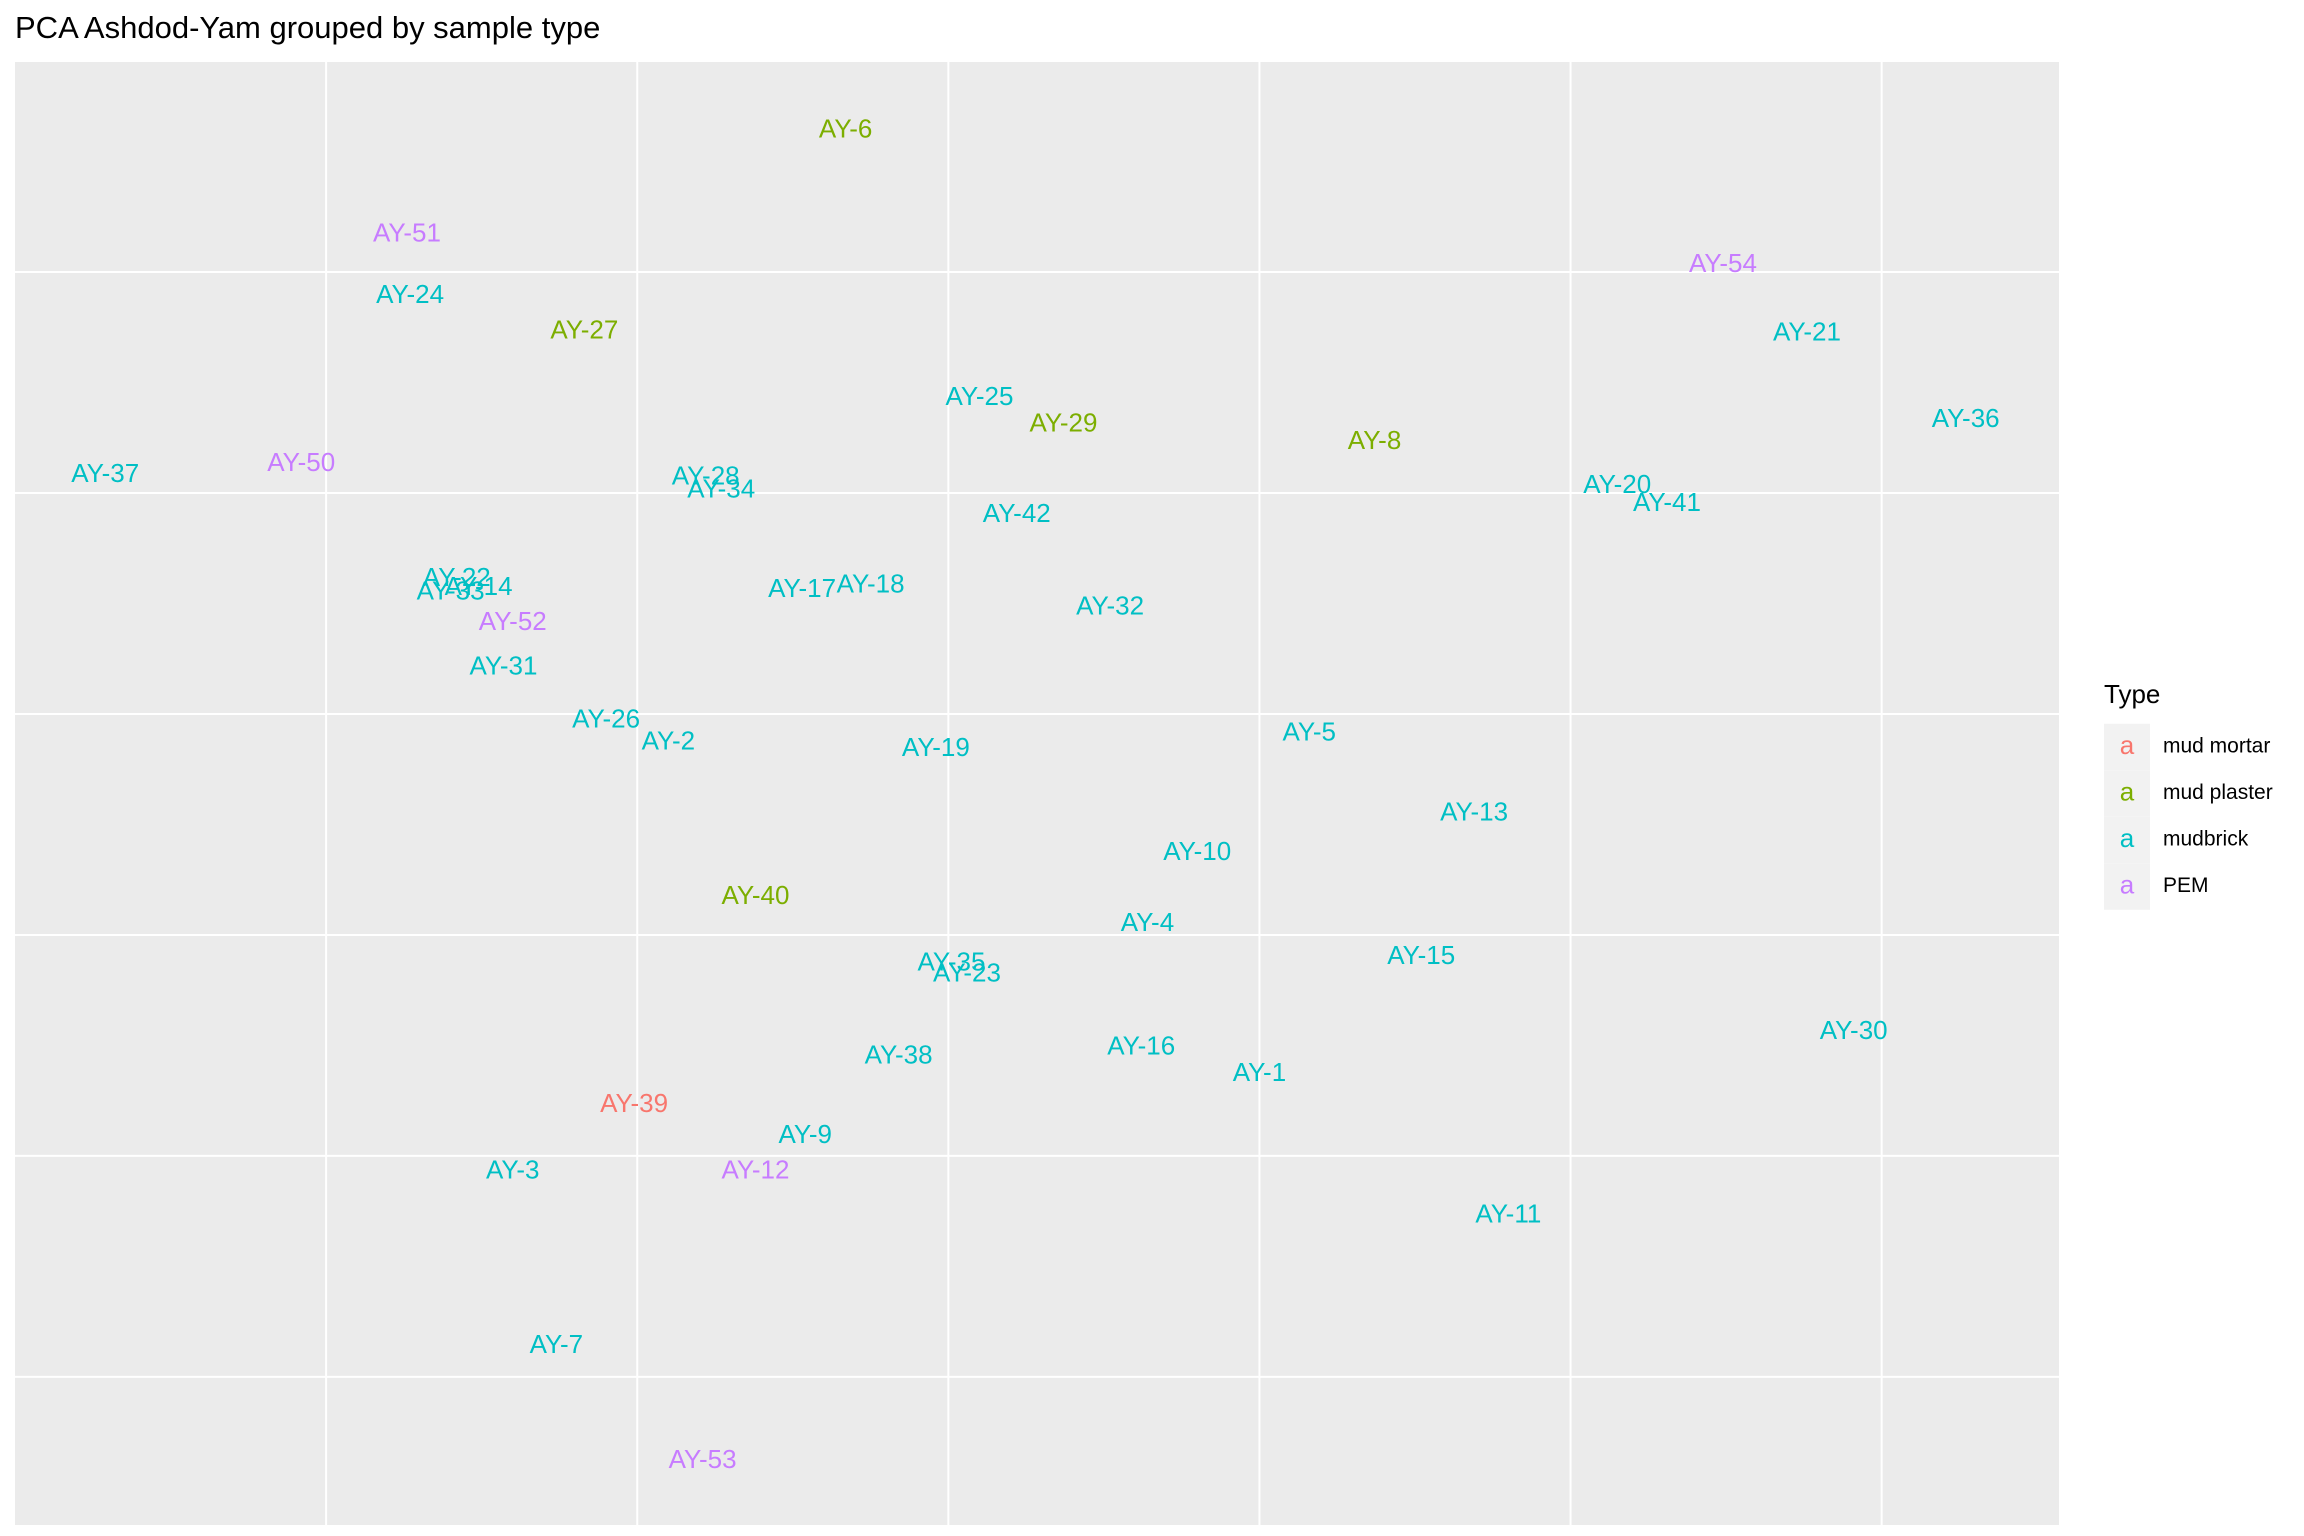 The image size is (2304, 1536). Describe the element at coordinates (951, 962) in the screenshot. I see `point-label: AY-35` at that location.